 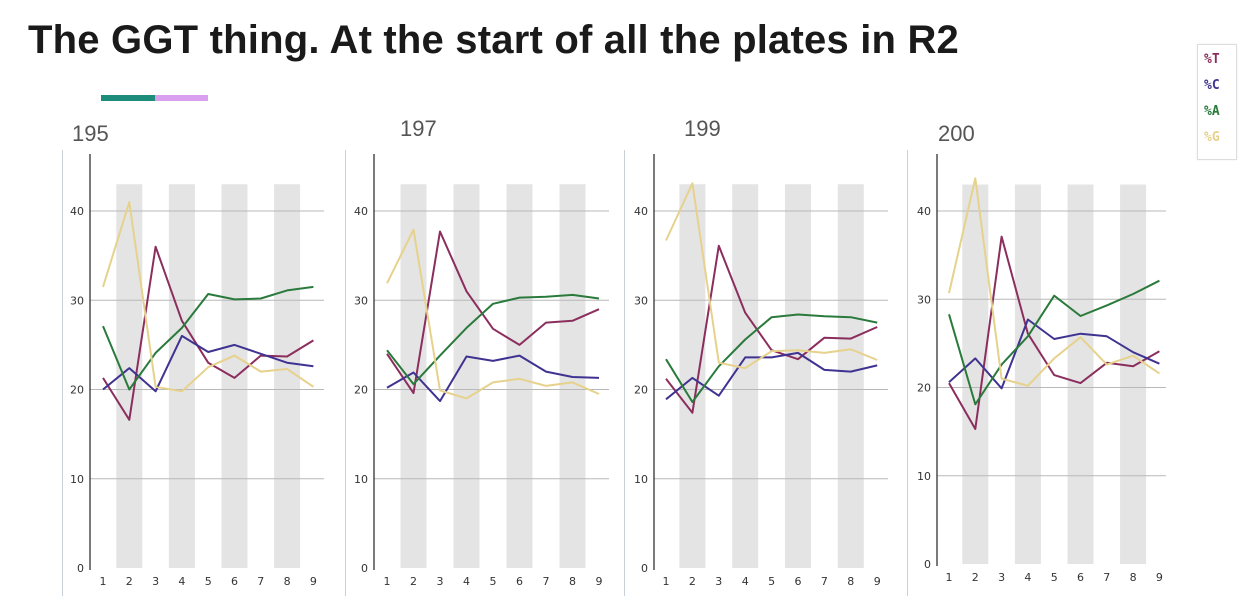 What do you see at coordinates (1217, 102) in the screenshot?
I see `legend: %T %C %A %G` at bounding box center [1217, 102].